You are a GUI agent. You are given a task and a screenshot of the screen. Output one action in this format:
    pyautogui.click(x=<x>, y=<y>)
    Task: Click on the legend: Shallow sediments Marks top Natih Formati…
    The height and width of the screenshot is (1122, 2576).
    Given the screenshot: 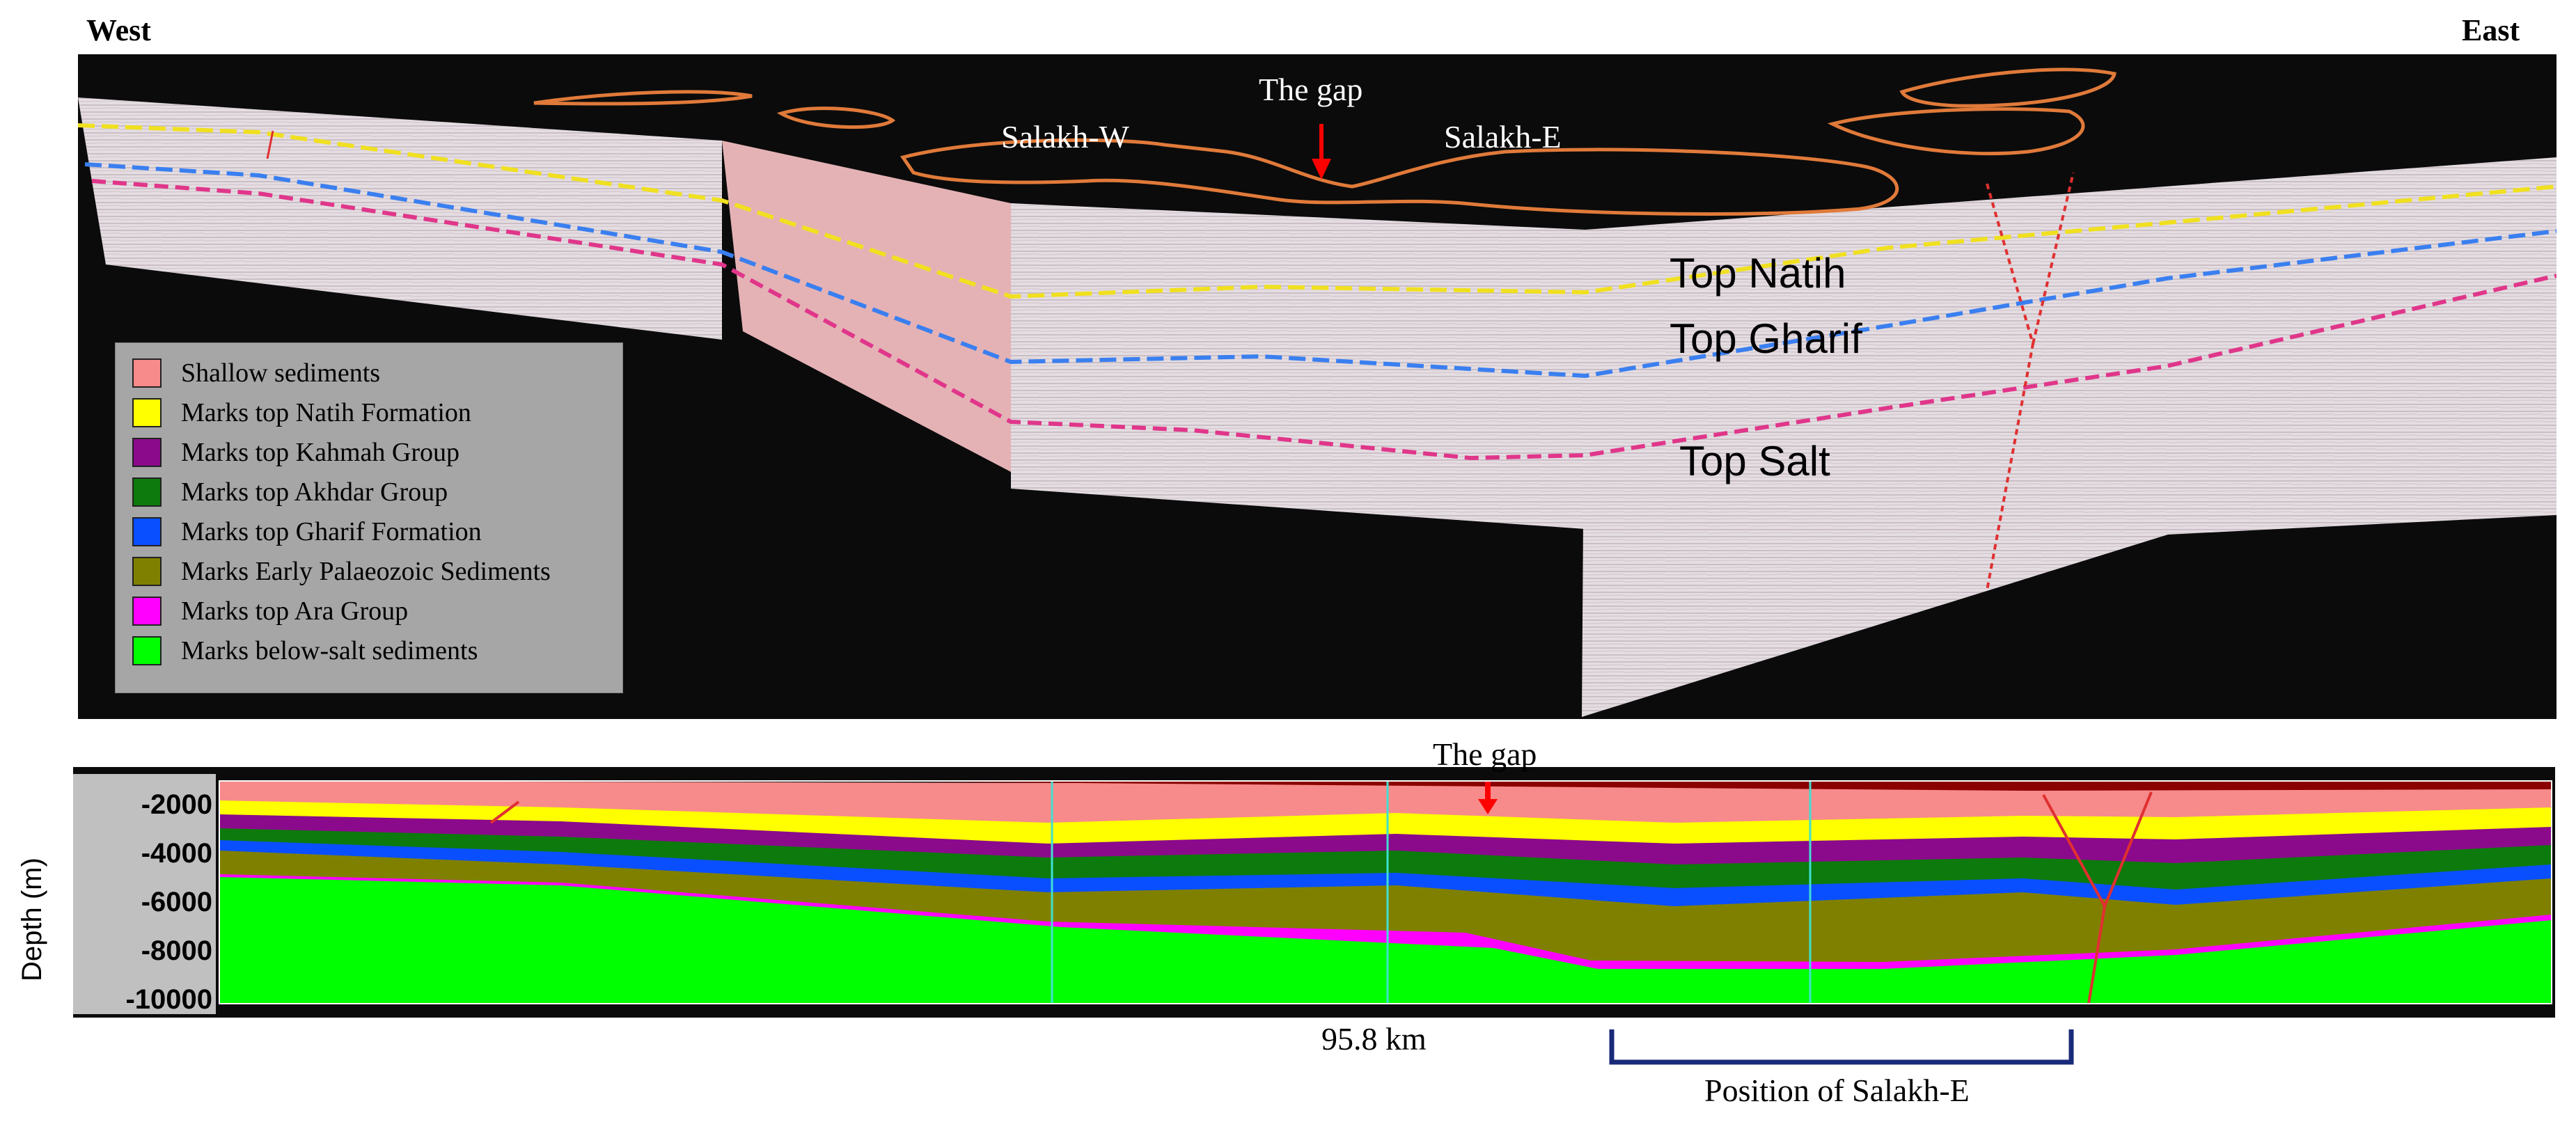 What is the action you would take?
    pyautogui.click(x=369, y=517)
    